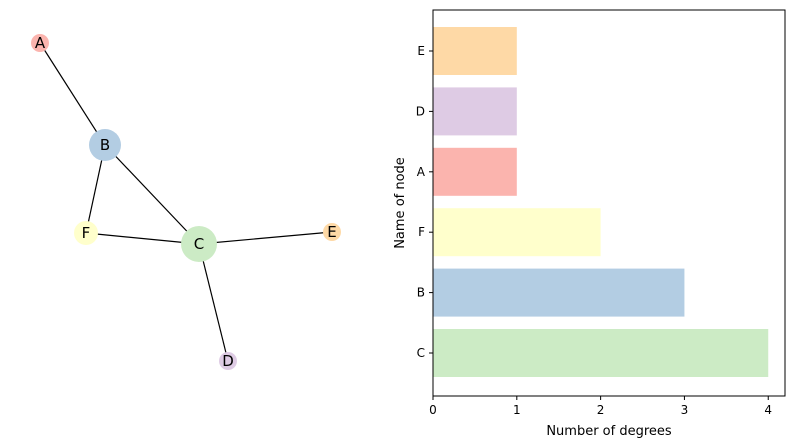 This screenshot has height=448, width=794. I want to click on node-F: F, so click(86, 233).